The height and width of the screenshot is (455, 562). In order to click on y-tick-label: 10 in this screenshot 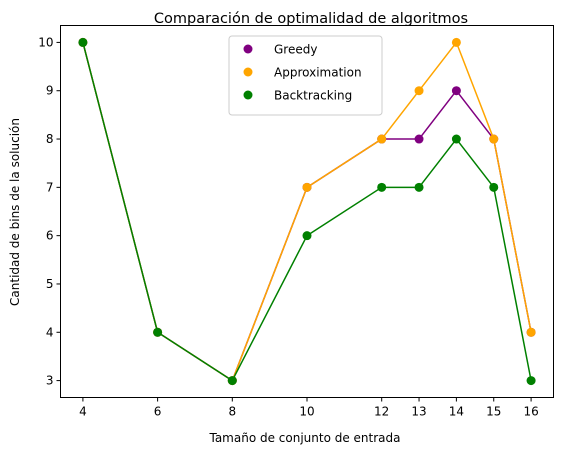, I will do `click(45, 42)`.